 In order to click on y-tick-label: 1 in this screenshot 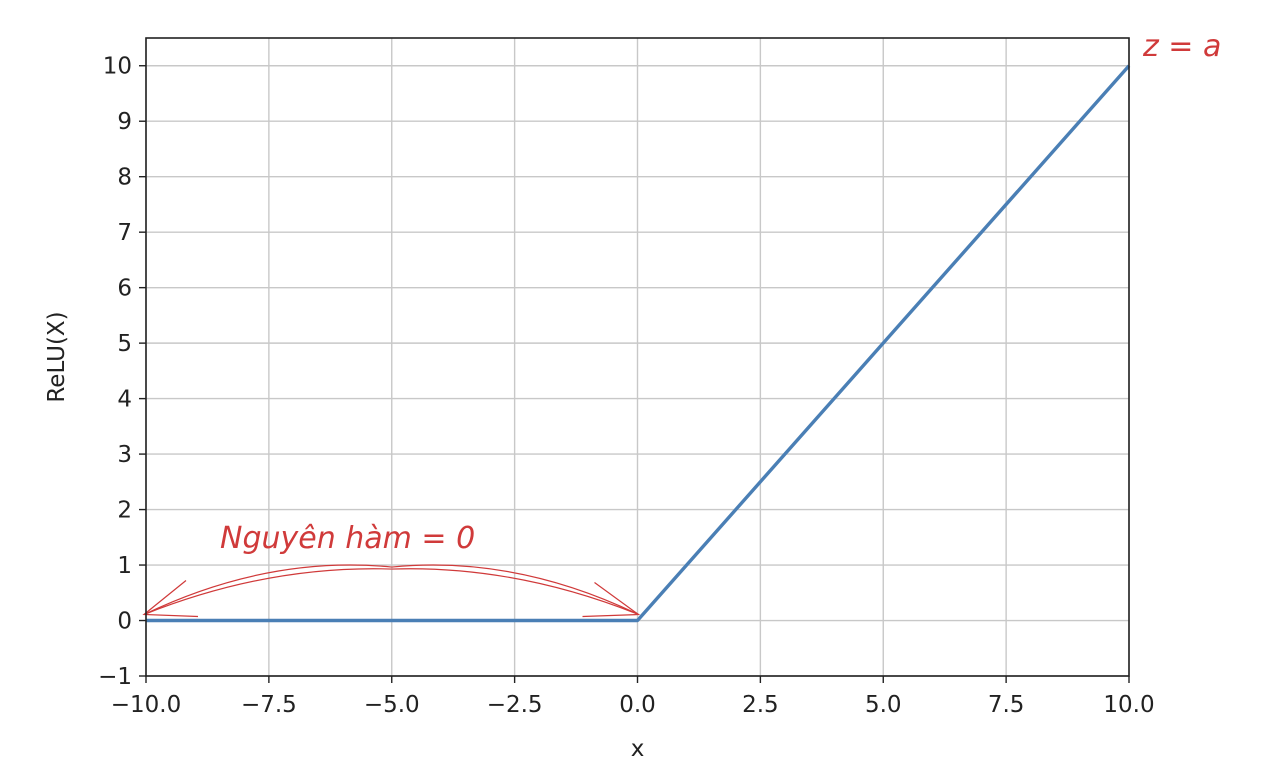, I will do `click(124, 566)`.